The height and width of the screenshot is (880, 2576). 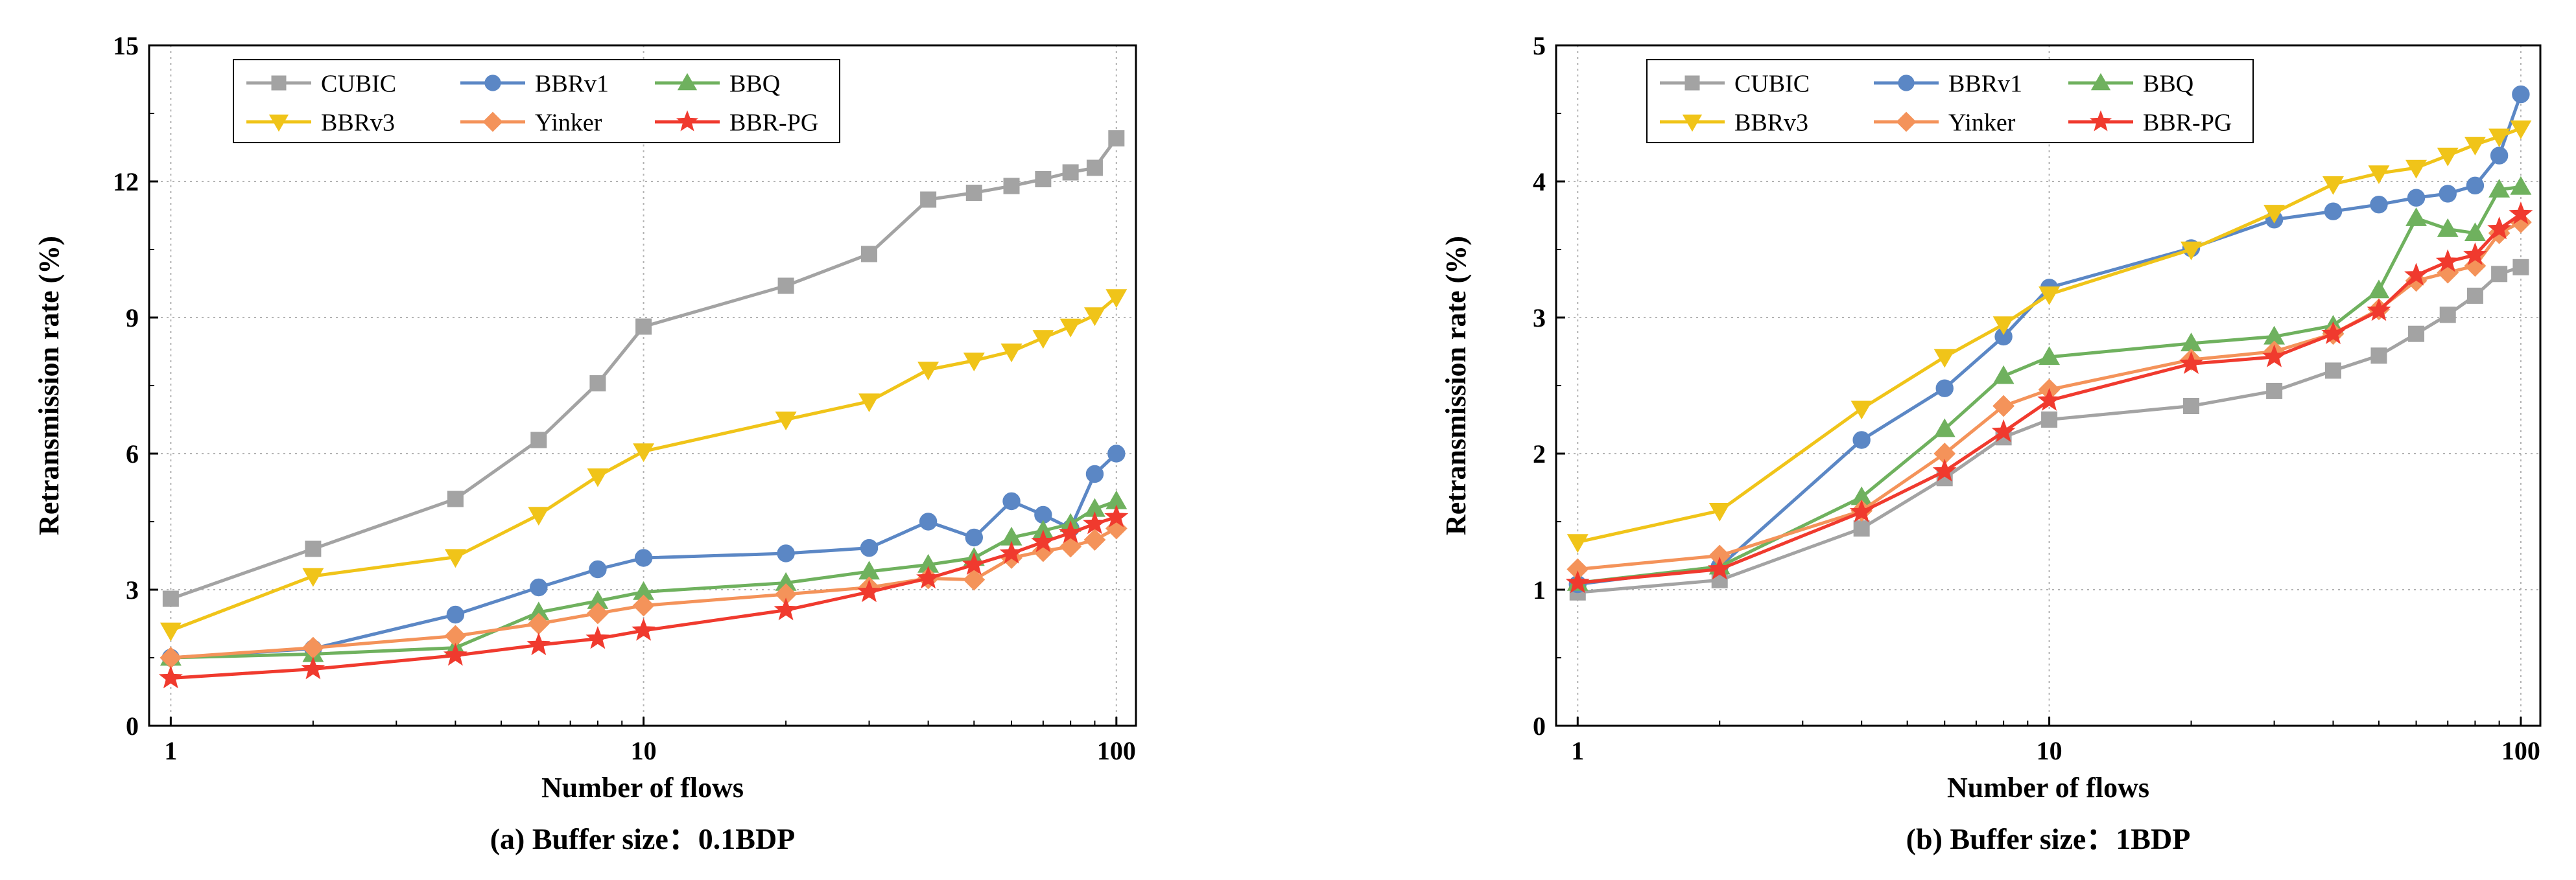 I want to click on legend-item: BBRv3, so click(x=1734, y=122).